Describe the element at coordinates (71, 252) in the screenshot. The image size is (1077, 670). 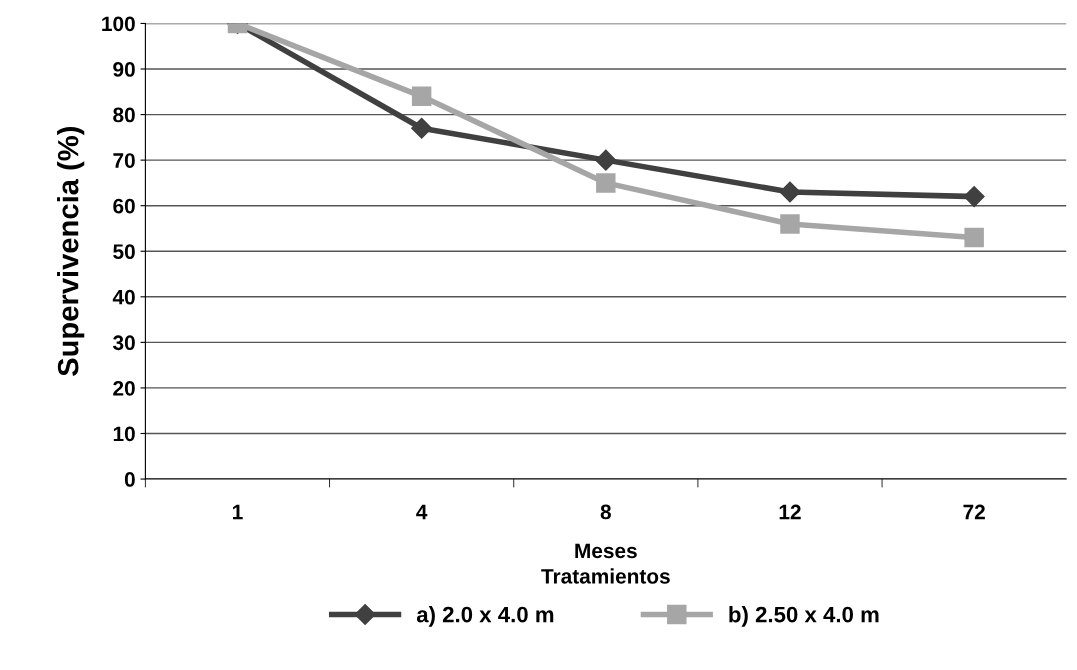
I see `y-axis-title: Supervivencia (%)` at that location.